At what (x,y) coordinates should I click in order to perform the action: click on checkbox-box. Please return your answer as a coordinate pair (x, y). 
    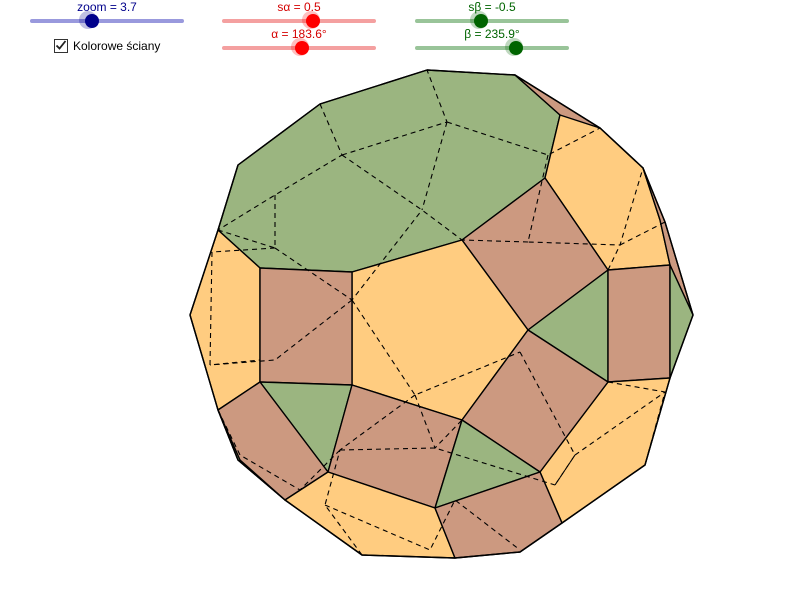
    Looking at the image, I should click on (61, 46).